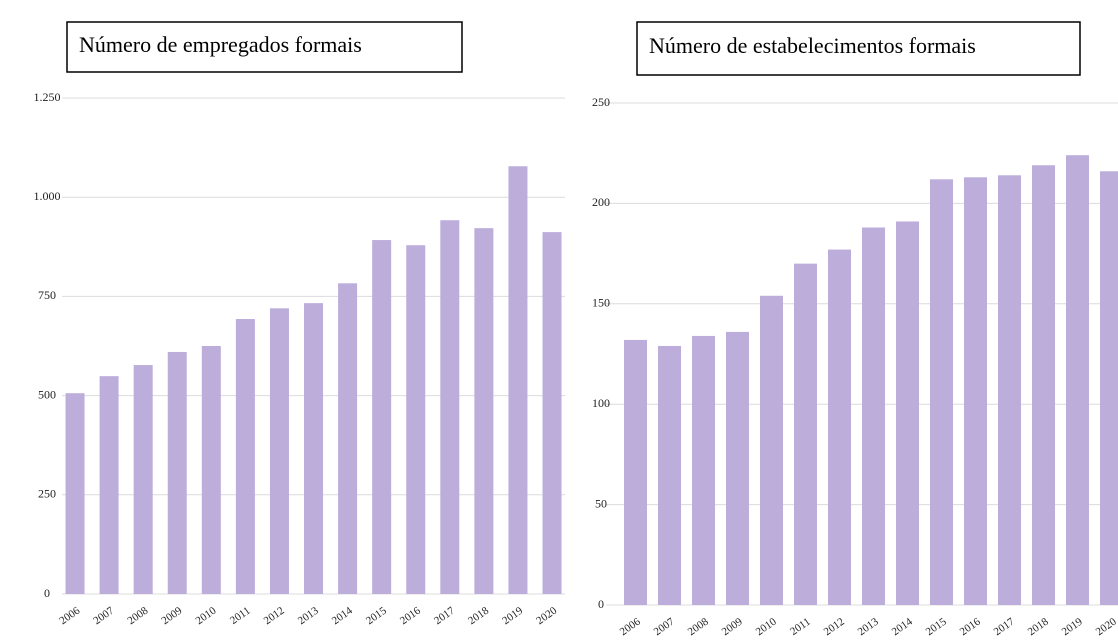  What do you see at coordinates (47, 295) in the screenshot?
I see `y-tick-label: 750` at bounding box center [47, 295].